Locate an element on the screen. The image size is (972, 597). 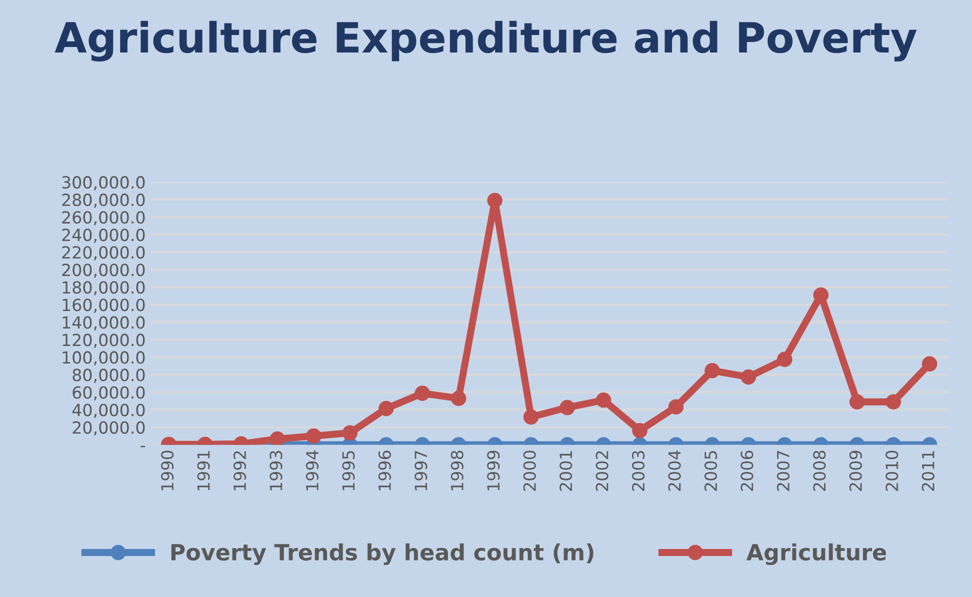
y-tick-label: 20,000.0 is located at coordinates (108, 428).